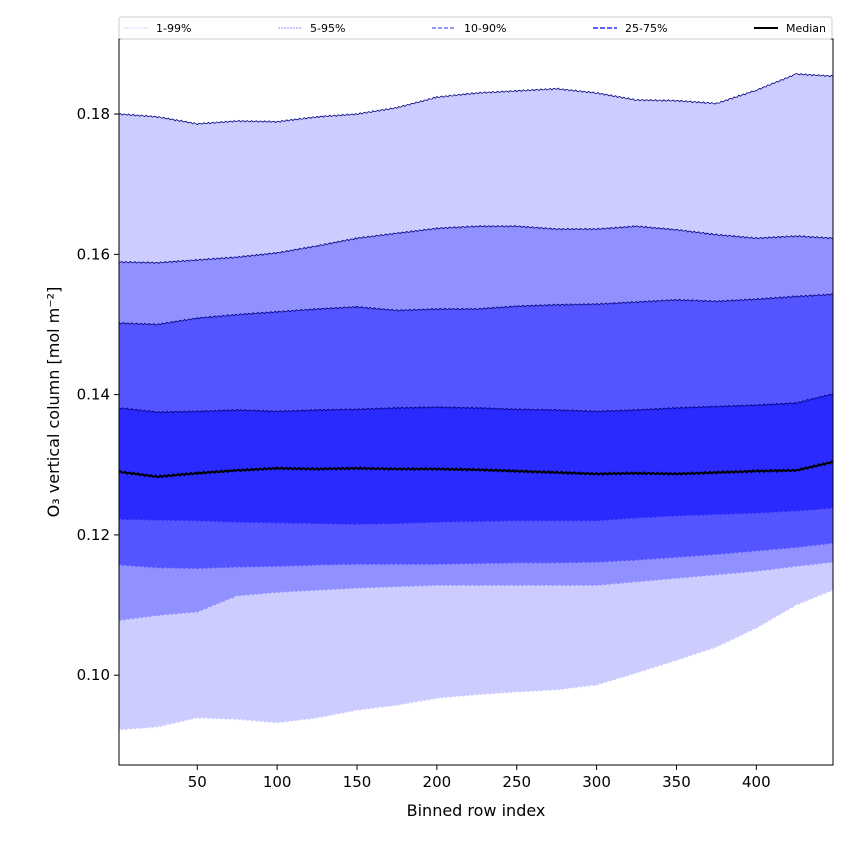  I want to click on legend-item: 1-99%, so click(157, 28).